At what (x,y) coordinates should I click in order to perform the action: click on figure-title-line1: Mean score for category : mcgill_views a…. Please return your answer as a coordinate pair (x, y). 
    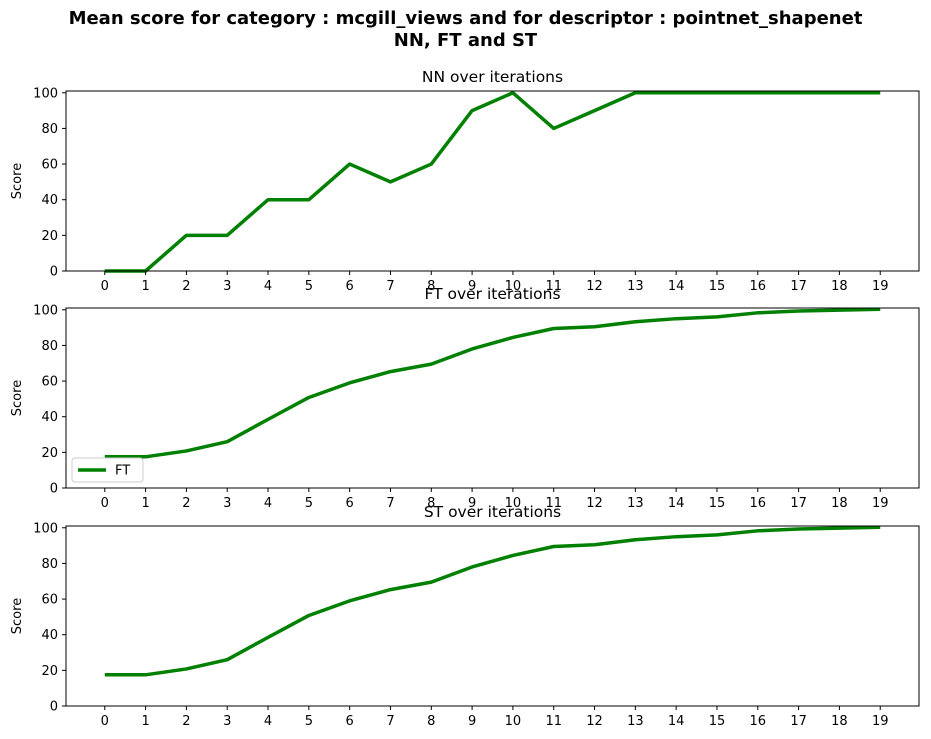
    Looking at the image, I should click on (465, 18).